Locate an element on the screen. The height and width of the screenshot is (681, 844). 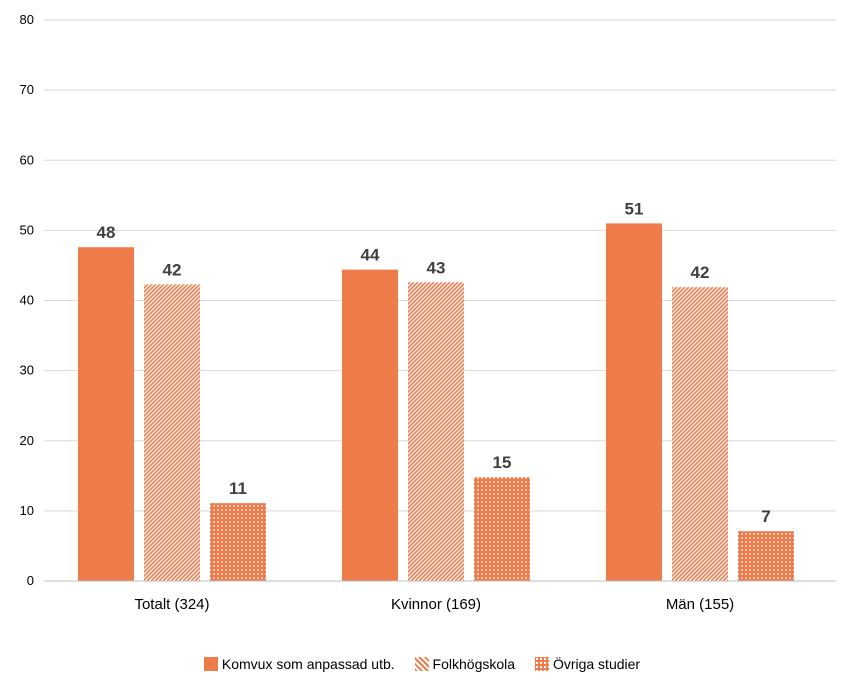
legend-swatch-diagonal is located at coordinates (421, 664).